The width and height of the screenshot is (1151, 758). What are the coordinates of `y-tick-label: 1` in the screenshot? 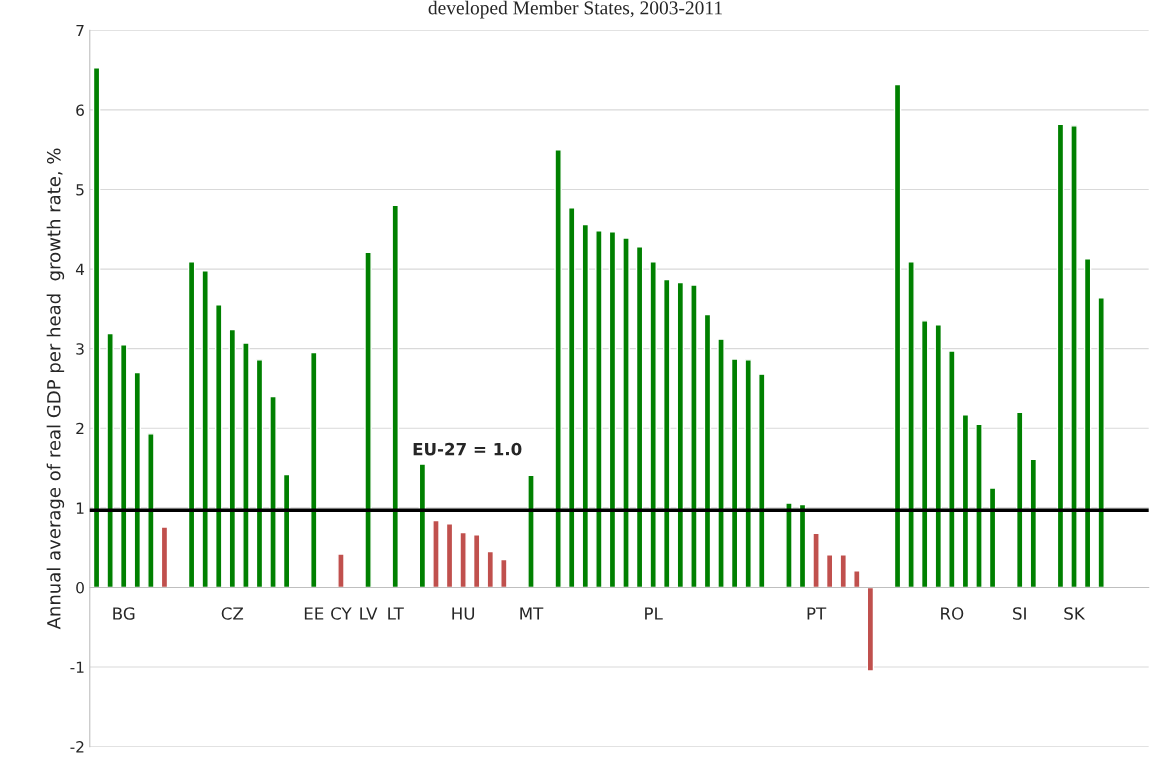 It's located at (80, 508).